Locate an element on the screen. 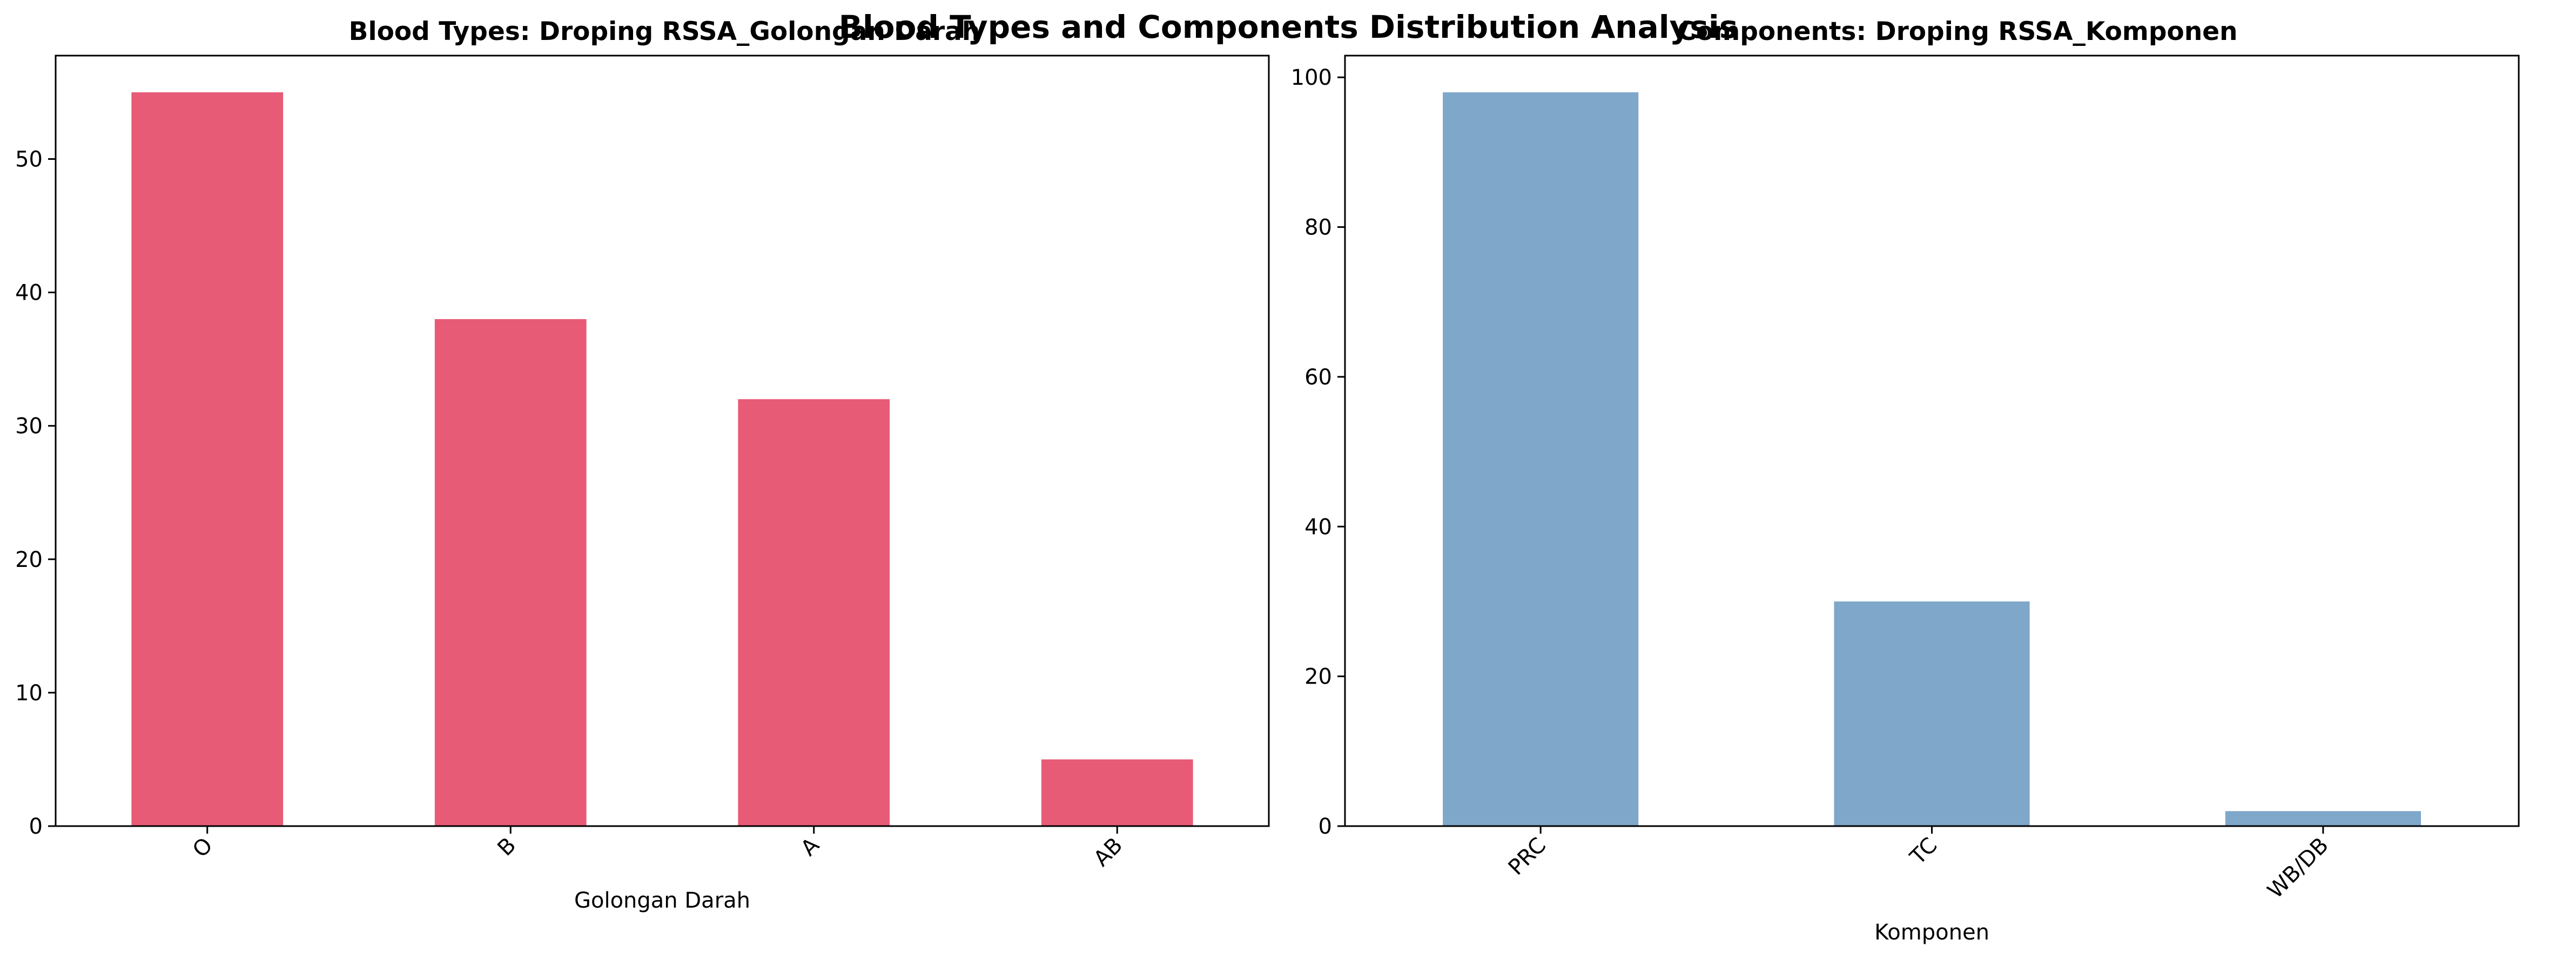 The height and width of the screenshot is (960, 2576). blood-types-y-tick-label: 50 is located at coordinates (29, 159).